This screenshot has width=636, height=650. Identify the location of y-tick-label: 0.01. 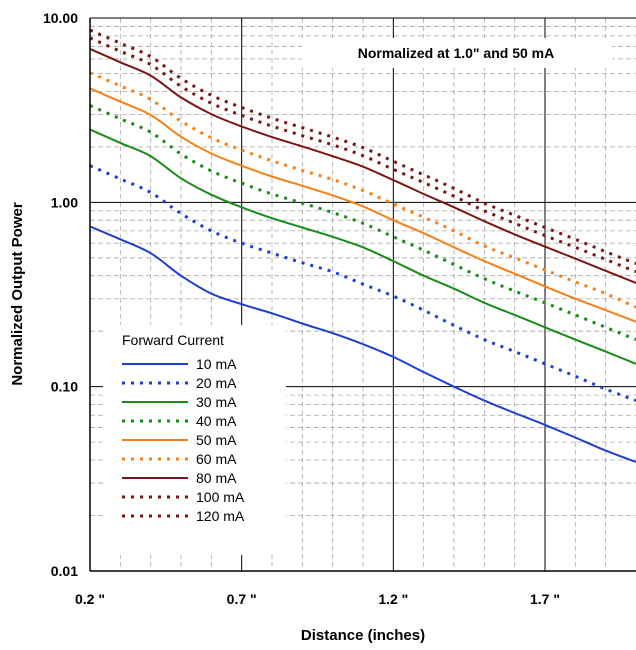
(64, 571).